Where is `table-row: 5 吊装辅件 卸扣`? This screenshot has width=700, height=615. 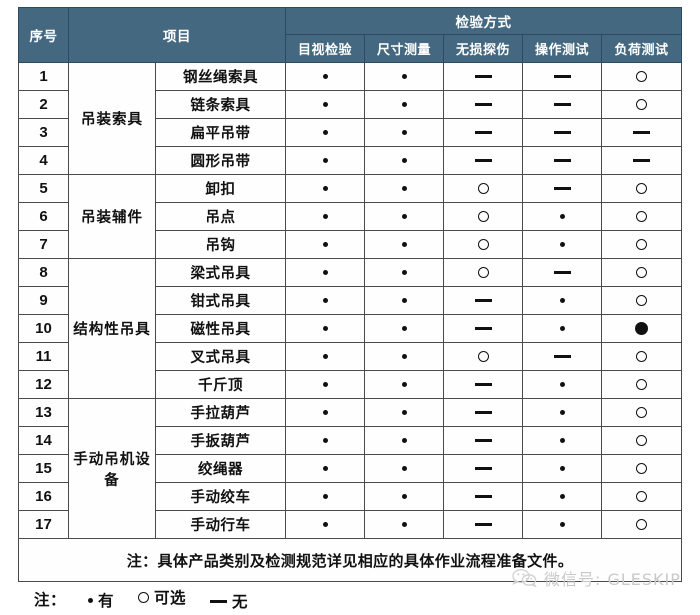
table-row: 5 吊装辅件 卸扣 is located at coordinates (350, 216).